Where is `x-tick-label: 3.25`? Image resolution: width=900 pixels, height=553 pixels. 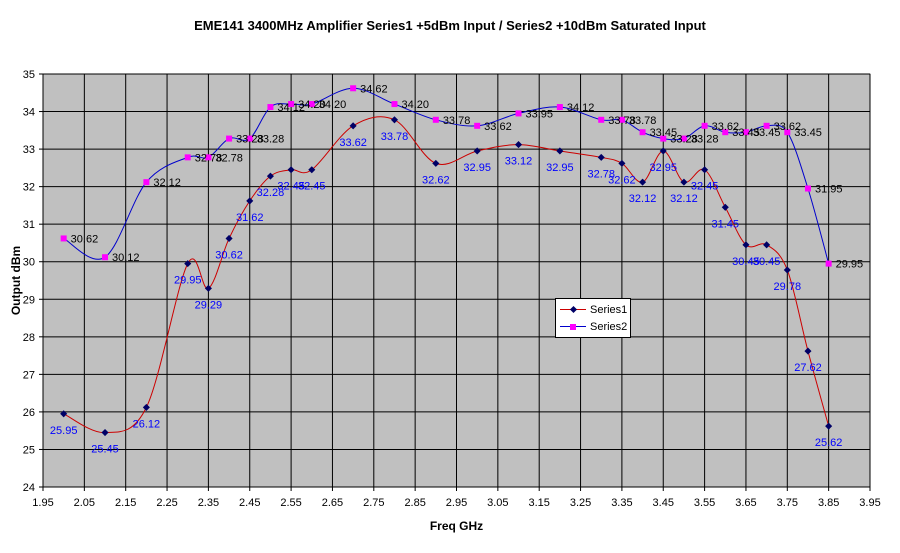 x-tick-label: 3.25 is located at coordinates (580, 503).